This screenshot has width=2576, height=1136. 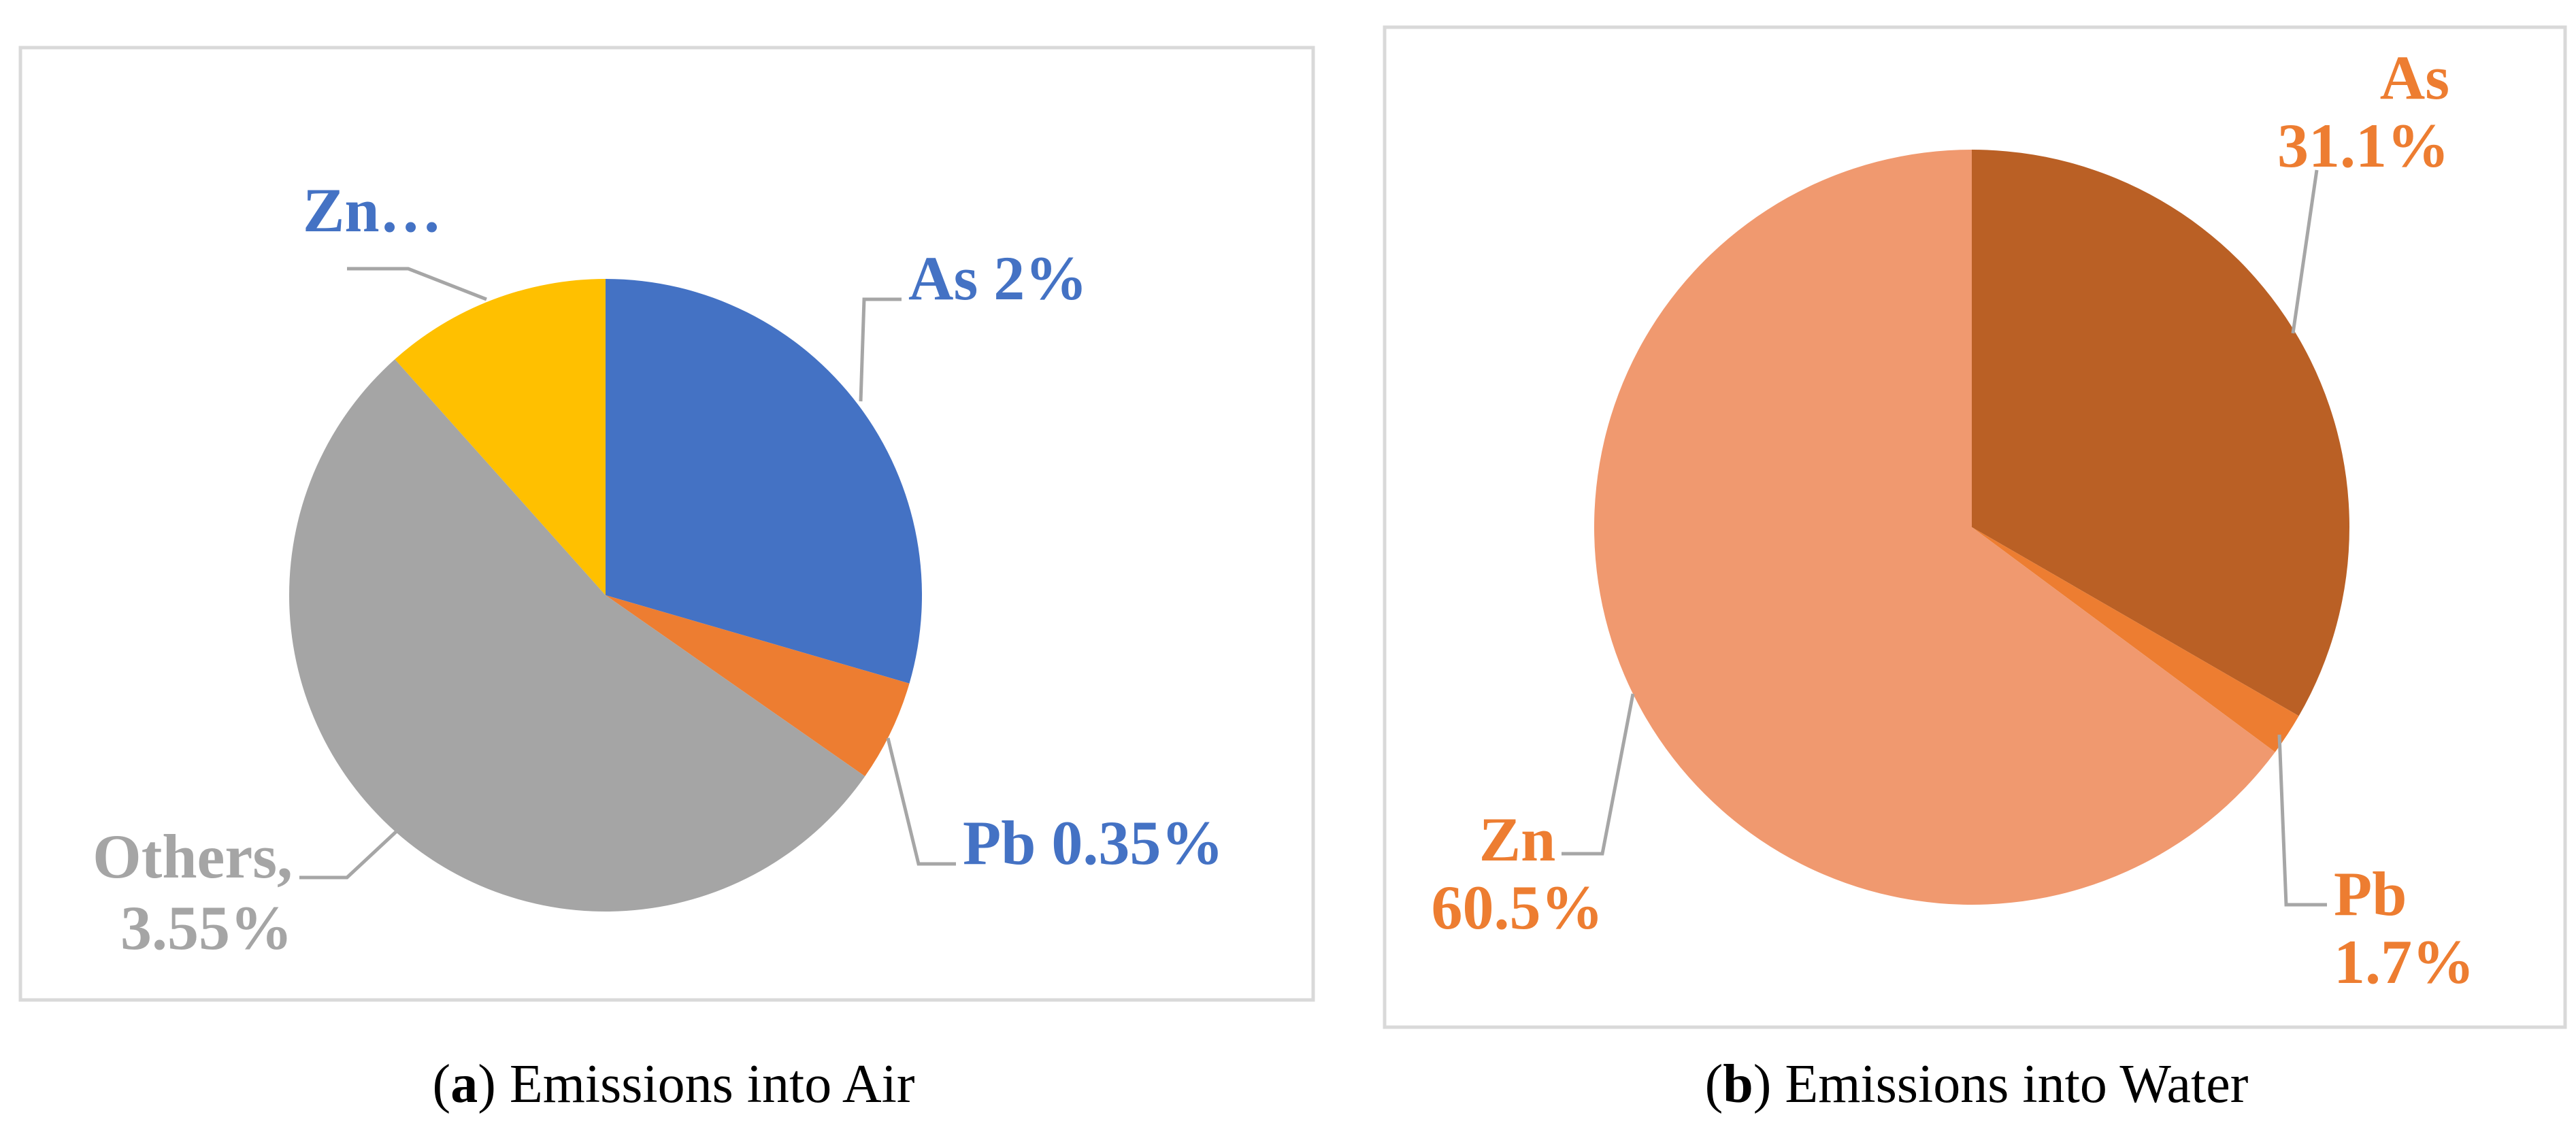 I want to click on pie-b-slice-pb, so click(x=2136, y=639).